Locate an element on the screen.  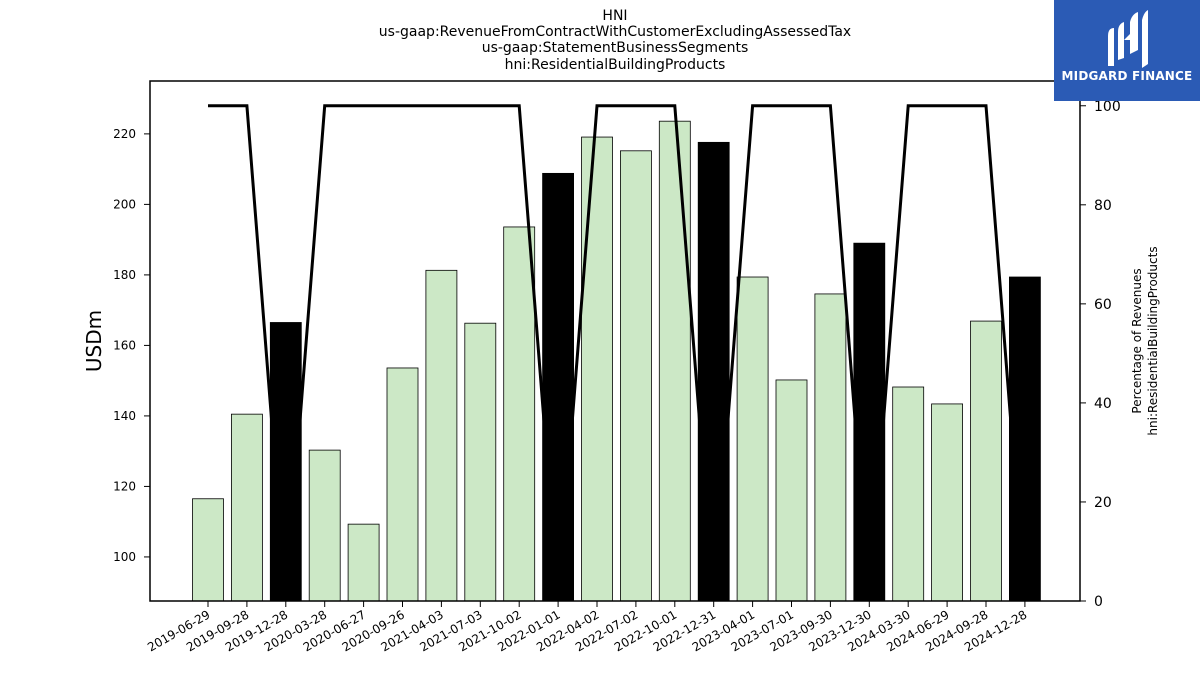
y-left-tick-label-160: 160 is located at coordinates (124, 345).